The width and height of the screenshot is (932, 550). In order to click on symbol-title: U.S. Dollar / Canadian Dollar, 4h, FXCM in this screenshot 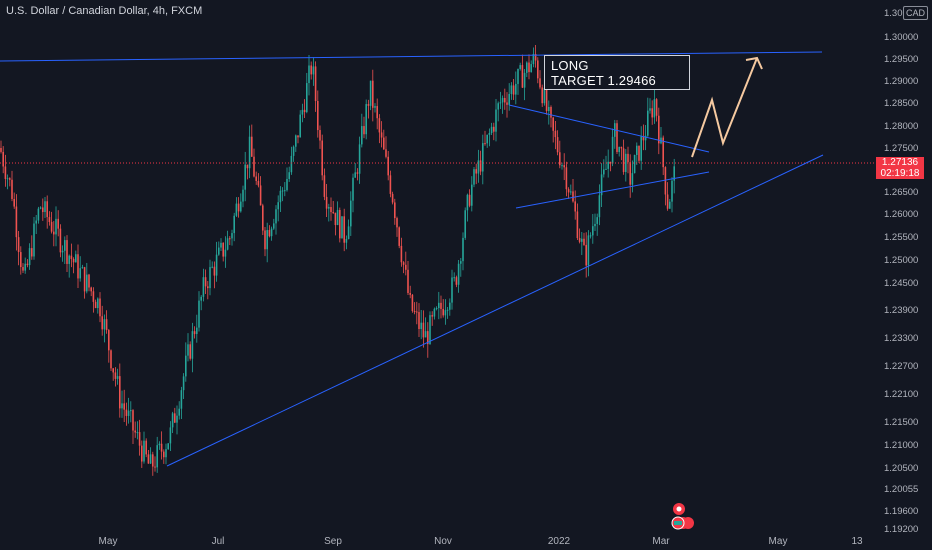, I will do `click(104, 11)`.